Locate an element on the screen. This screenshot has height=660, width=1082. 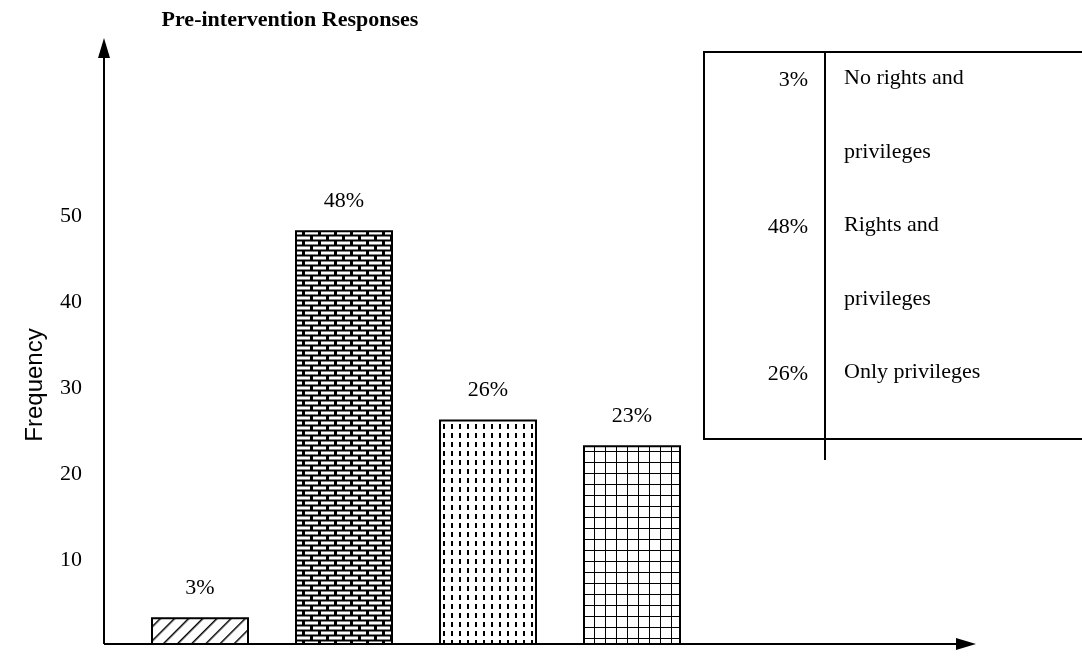
data-label: 26% is located at coordinates (488, 389).